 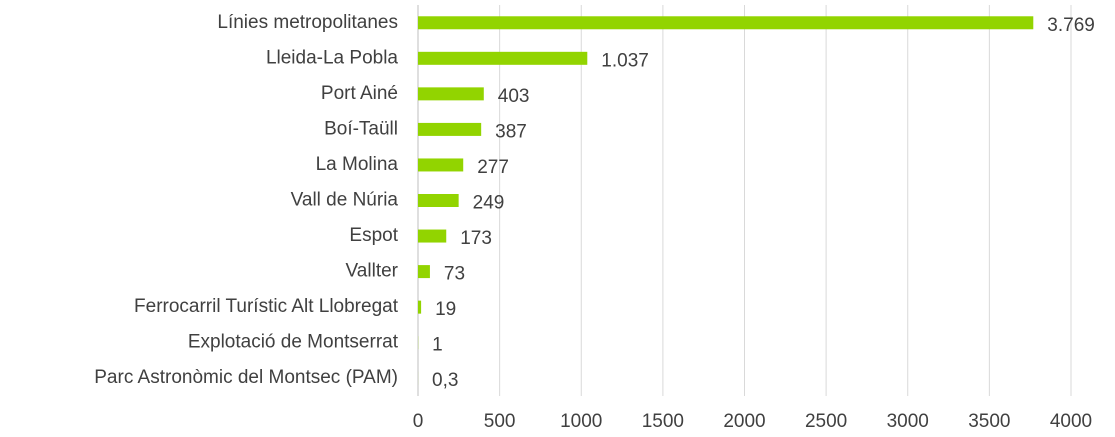 What do you see at coordinates (489, 203) in the screenshot?
I see `value-label: 249` at bounding box center [489, 203].